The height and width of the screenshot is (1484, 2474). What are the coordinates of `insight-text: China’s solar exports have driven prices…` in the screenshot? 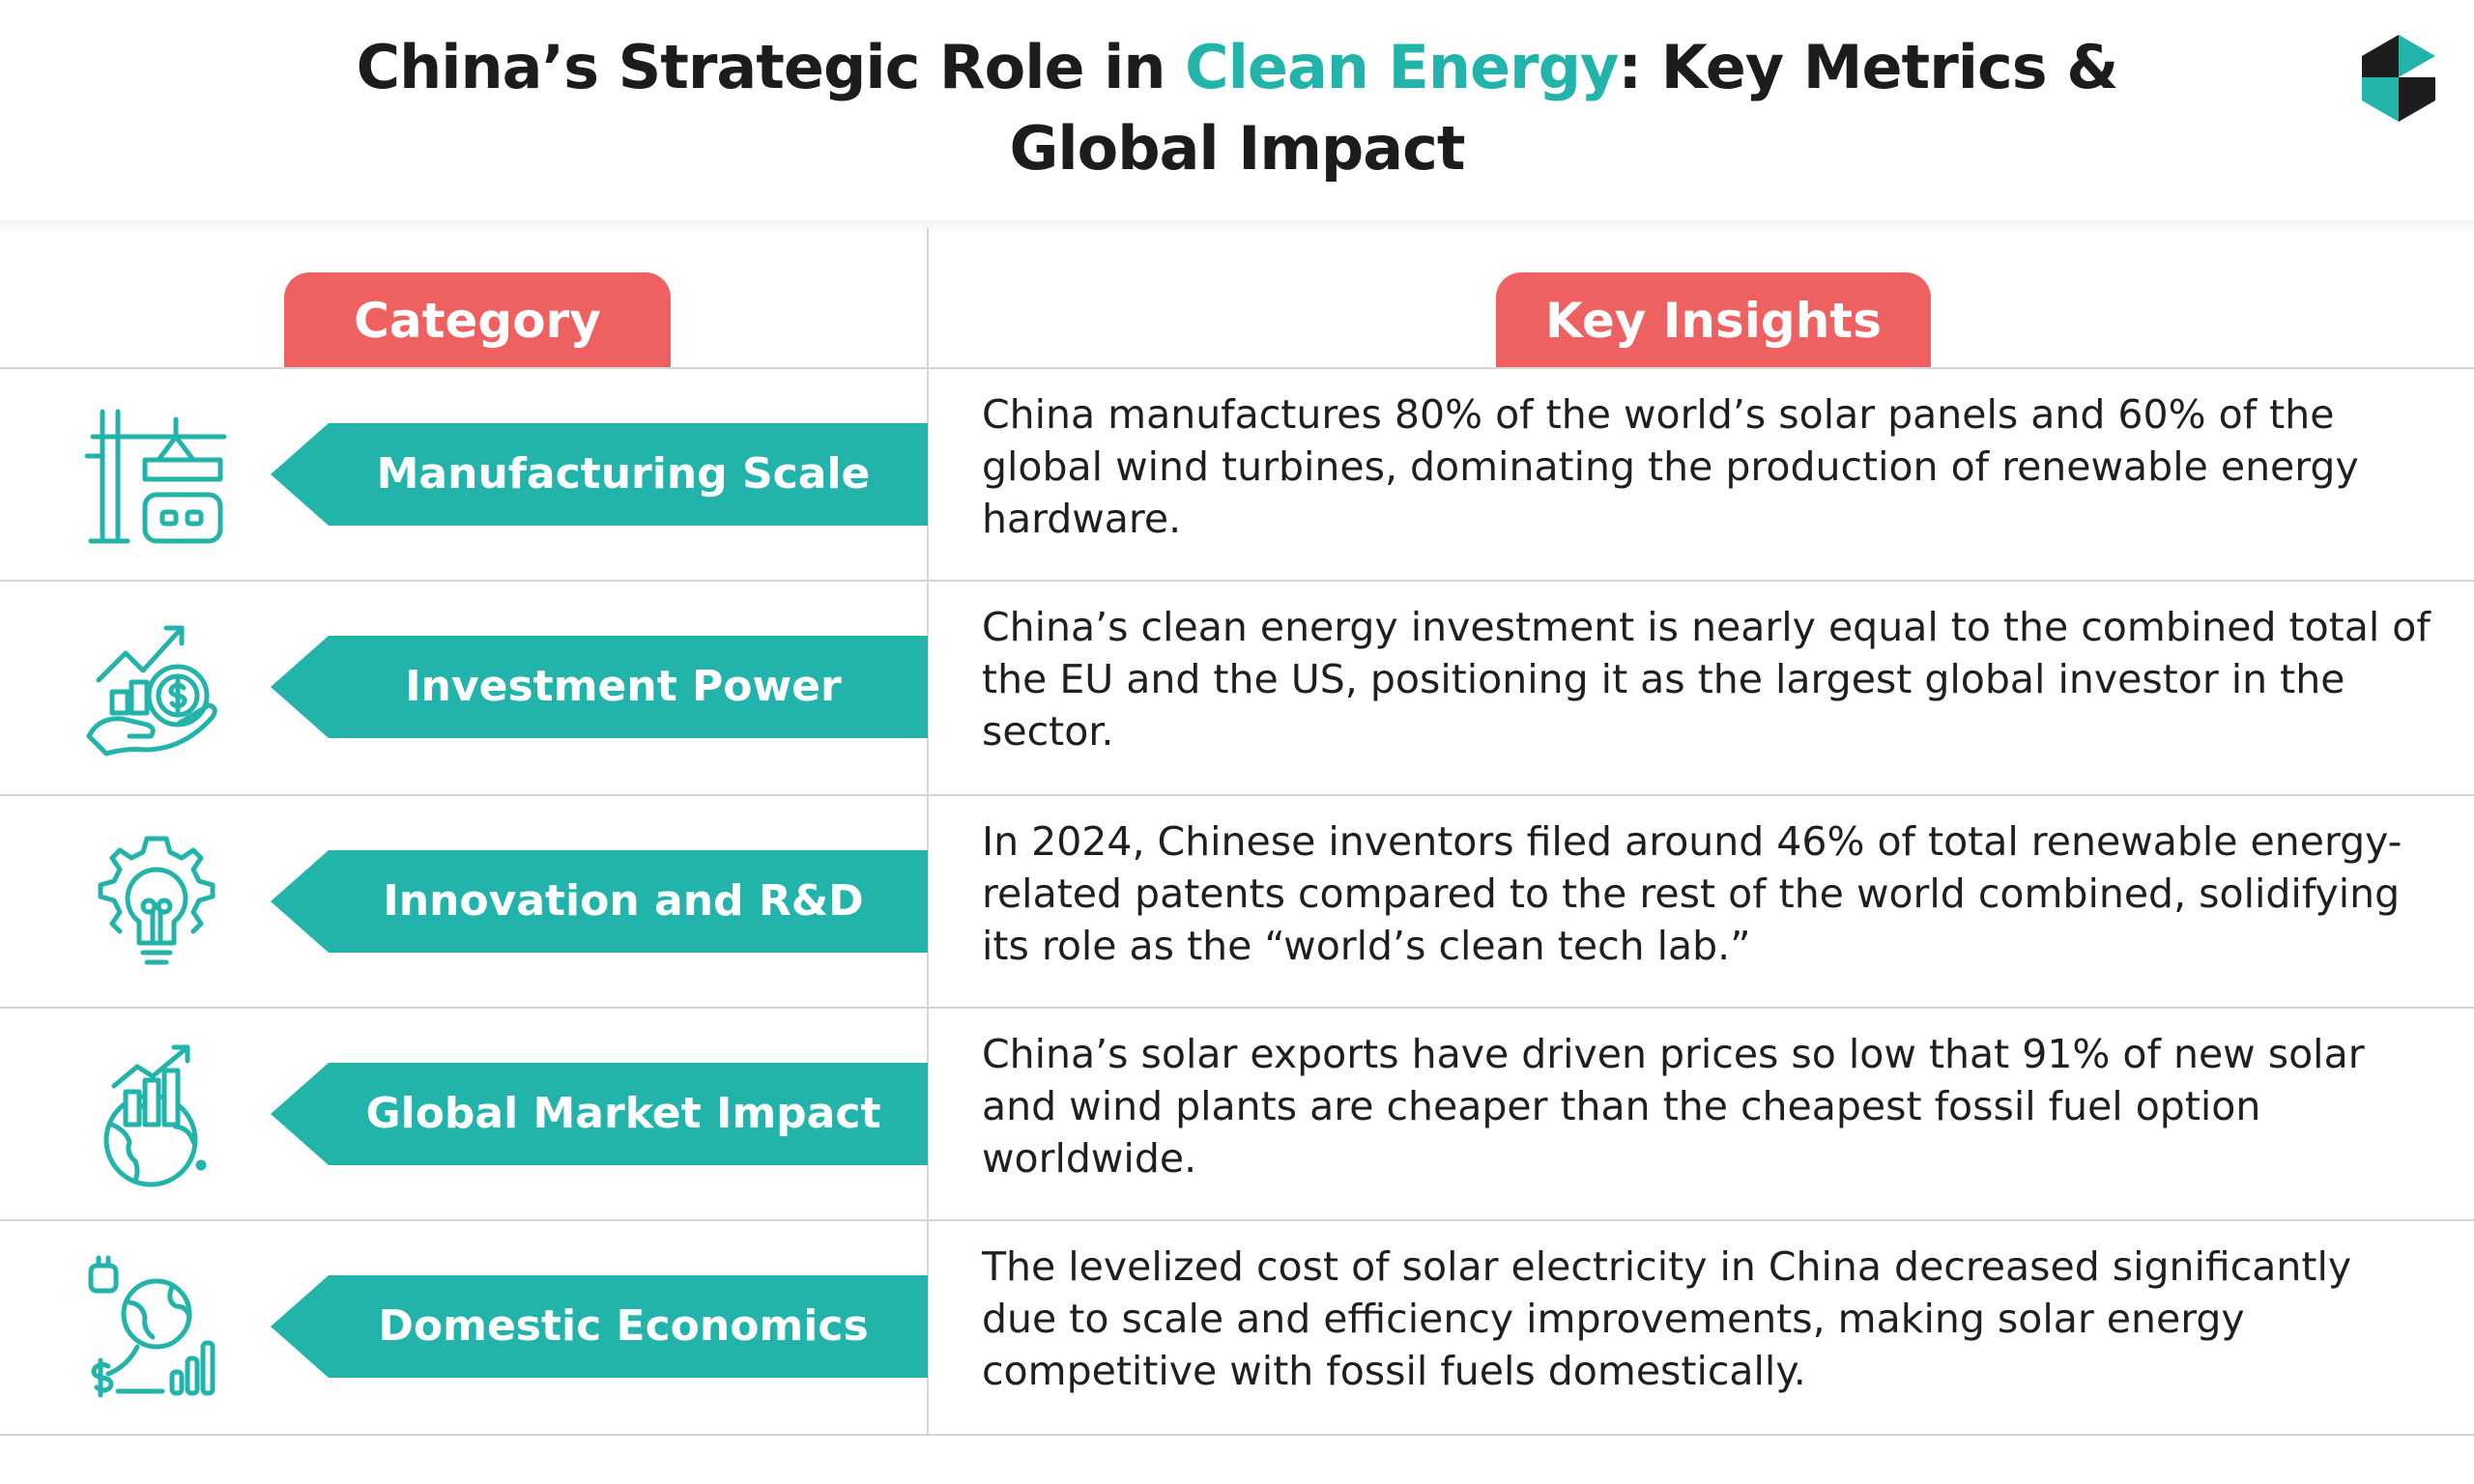 It's located at (1674, 1107).